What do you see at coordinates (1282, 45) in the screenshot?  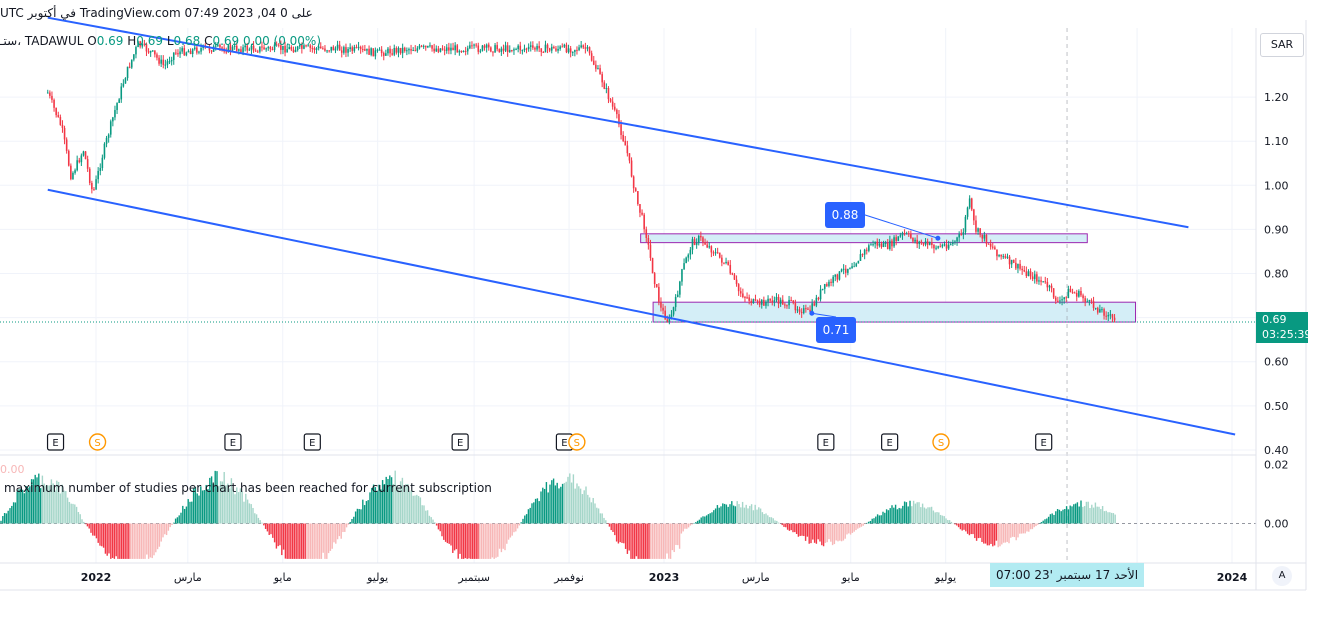 I see `currency-button: SAR` at bounding box center [1282, 45].